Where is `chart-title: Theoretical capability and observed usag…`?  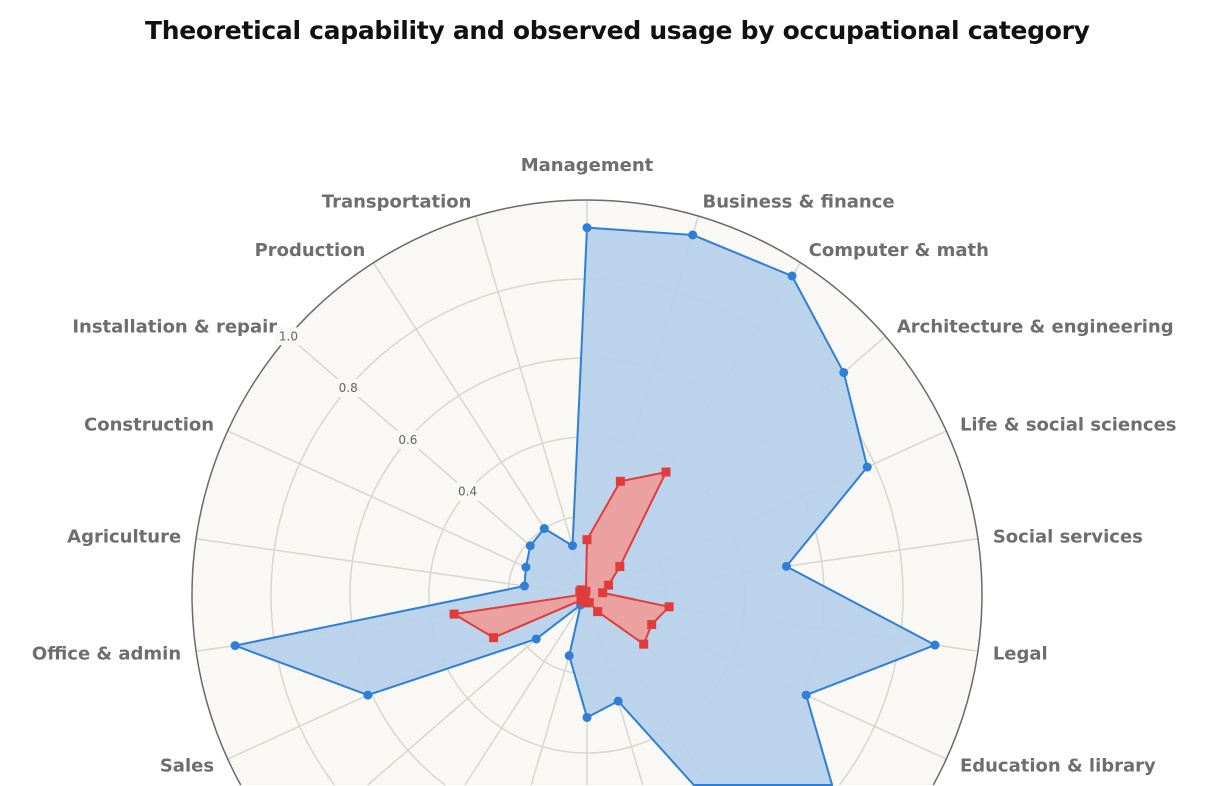
chart-title: Theoretical capability and observed usag… is located at coordinates (617, 30).